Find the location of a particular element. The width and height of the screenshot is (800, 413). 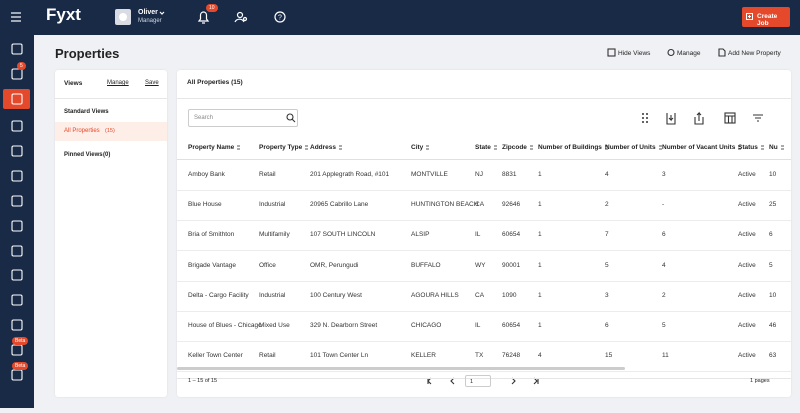

table-cell: 6 is located at coordinates (771, 235).